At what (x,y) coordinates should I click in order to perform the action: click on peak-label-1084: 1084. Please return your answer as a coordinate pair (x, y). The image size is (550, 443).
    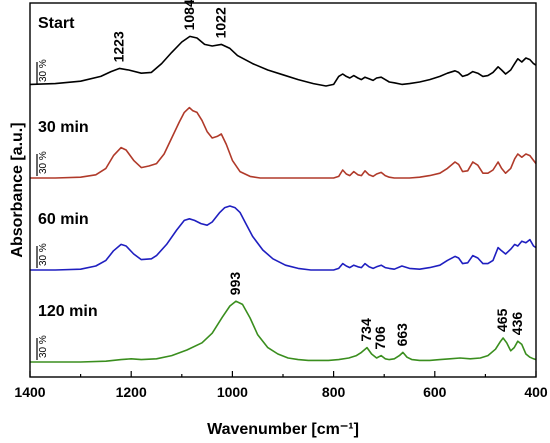
    Looking at the image, I should click on (189, 15).